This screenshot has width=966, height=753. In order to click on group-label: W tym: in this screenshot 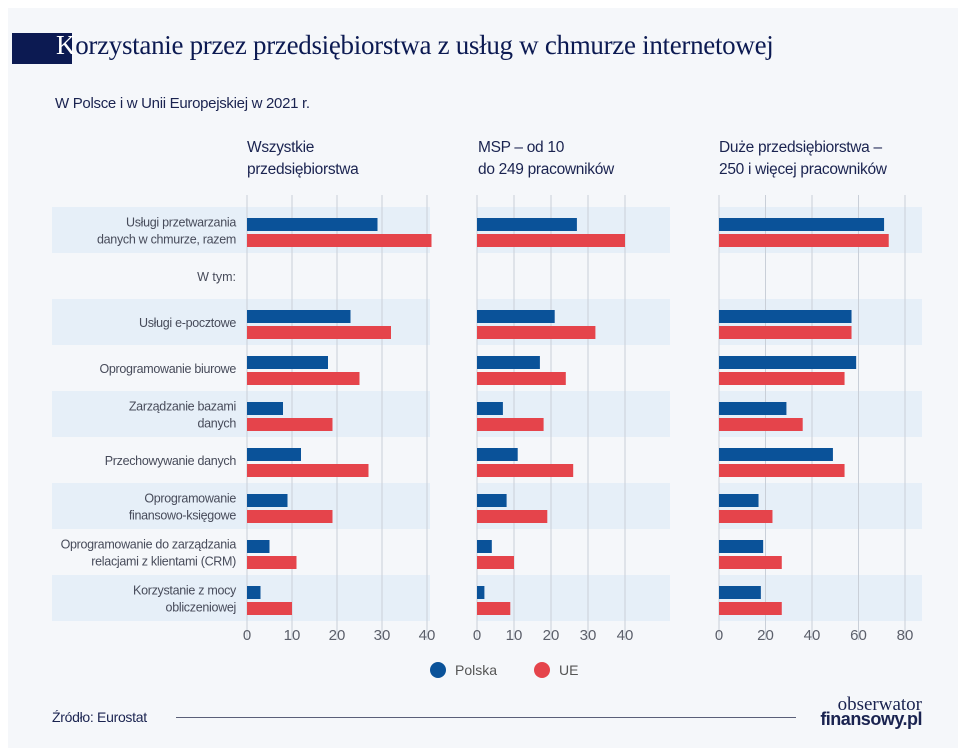, I will do `click(216, 277)`.